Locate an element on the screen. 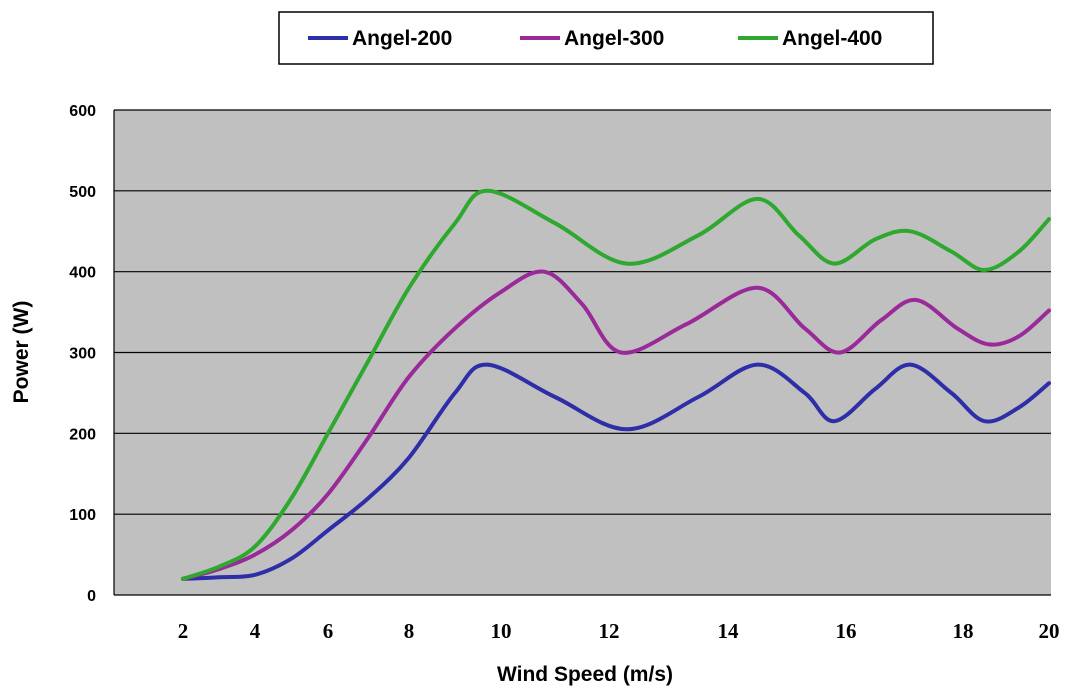 This screenshot has width=1067, height=689. y-tick-label: 300 is located at coordinates (82, 354).